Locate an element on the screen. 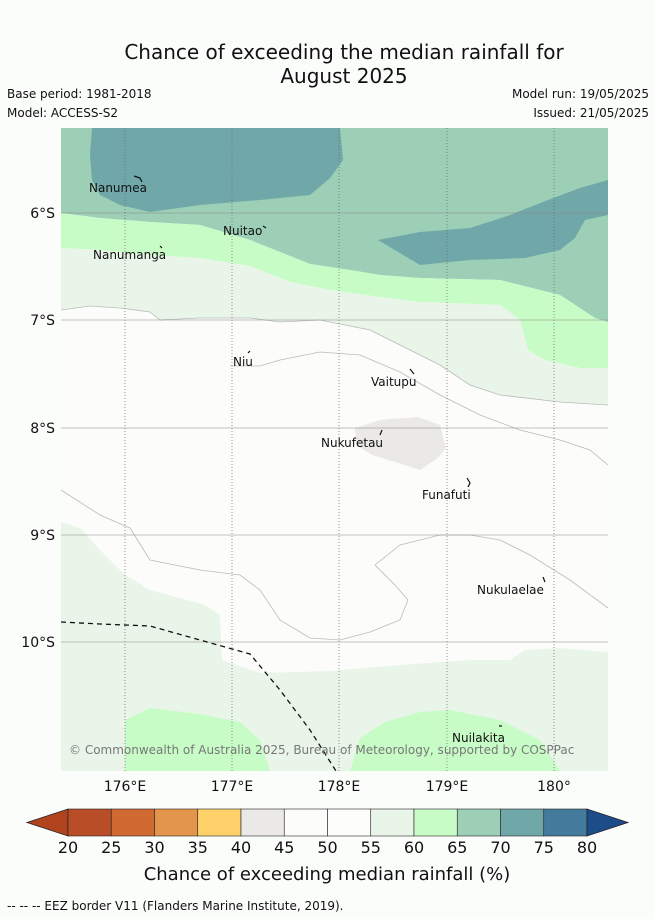 The width and height of the screenshot is (655, 919). colorbar-arrow-low is located at coordinates (47, 822).